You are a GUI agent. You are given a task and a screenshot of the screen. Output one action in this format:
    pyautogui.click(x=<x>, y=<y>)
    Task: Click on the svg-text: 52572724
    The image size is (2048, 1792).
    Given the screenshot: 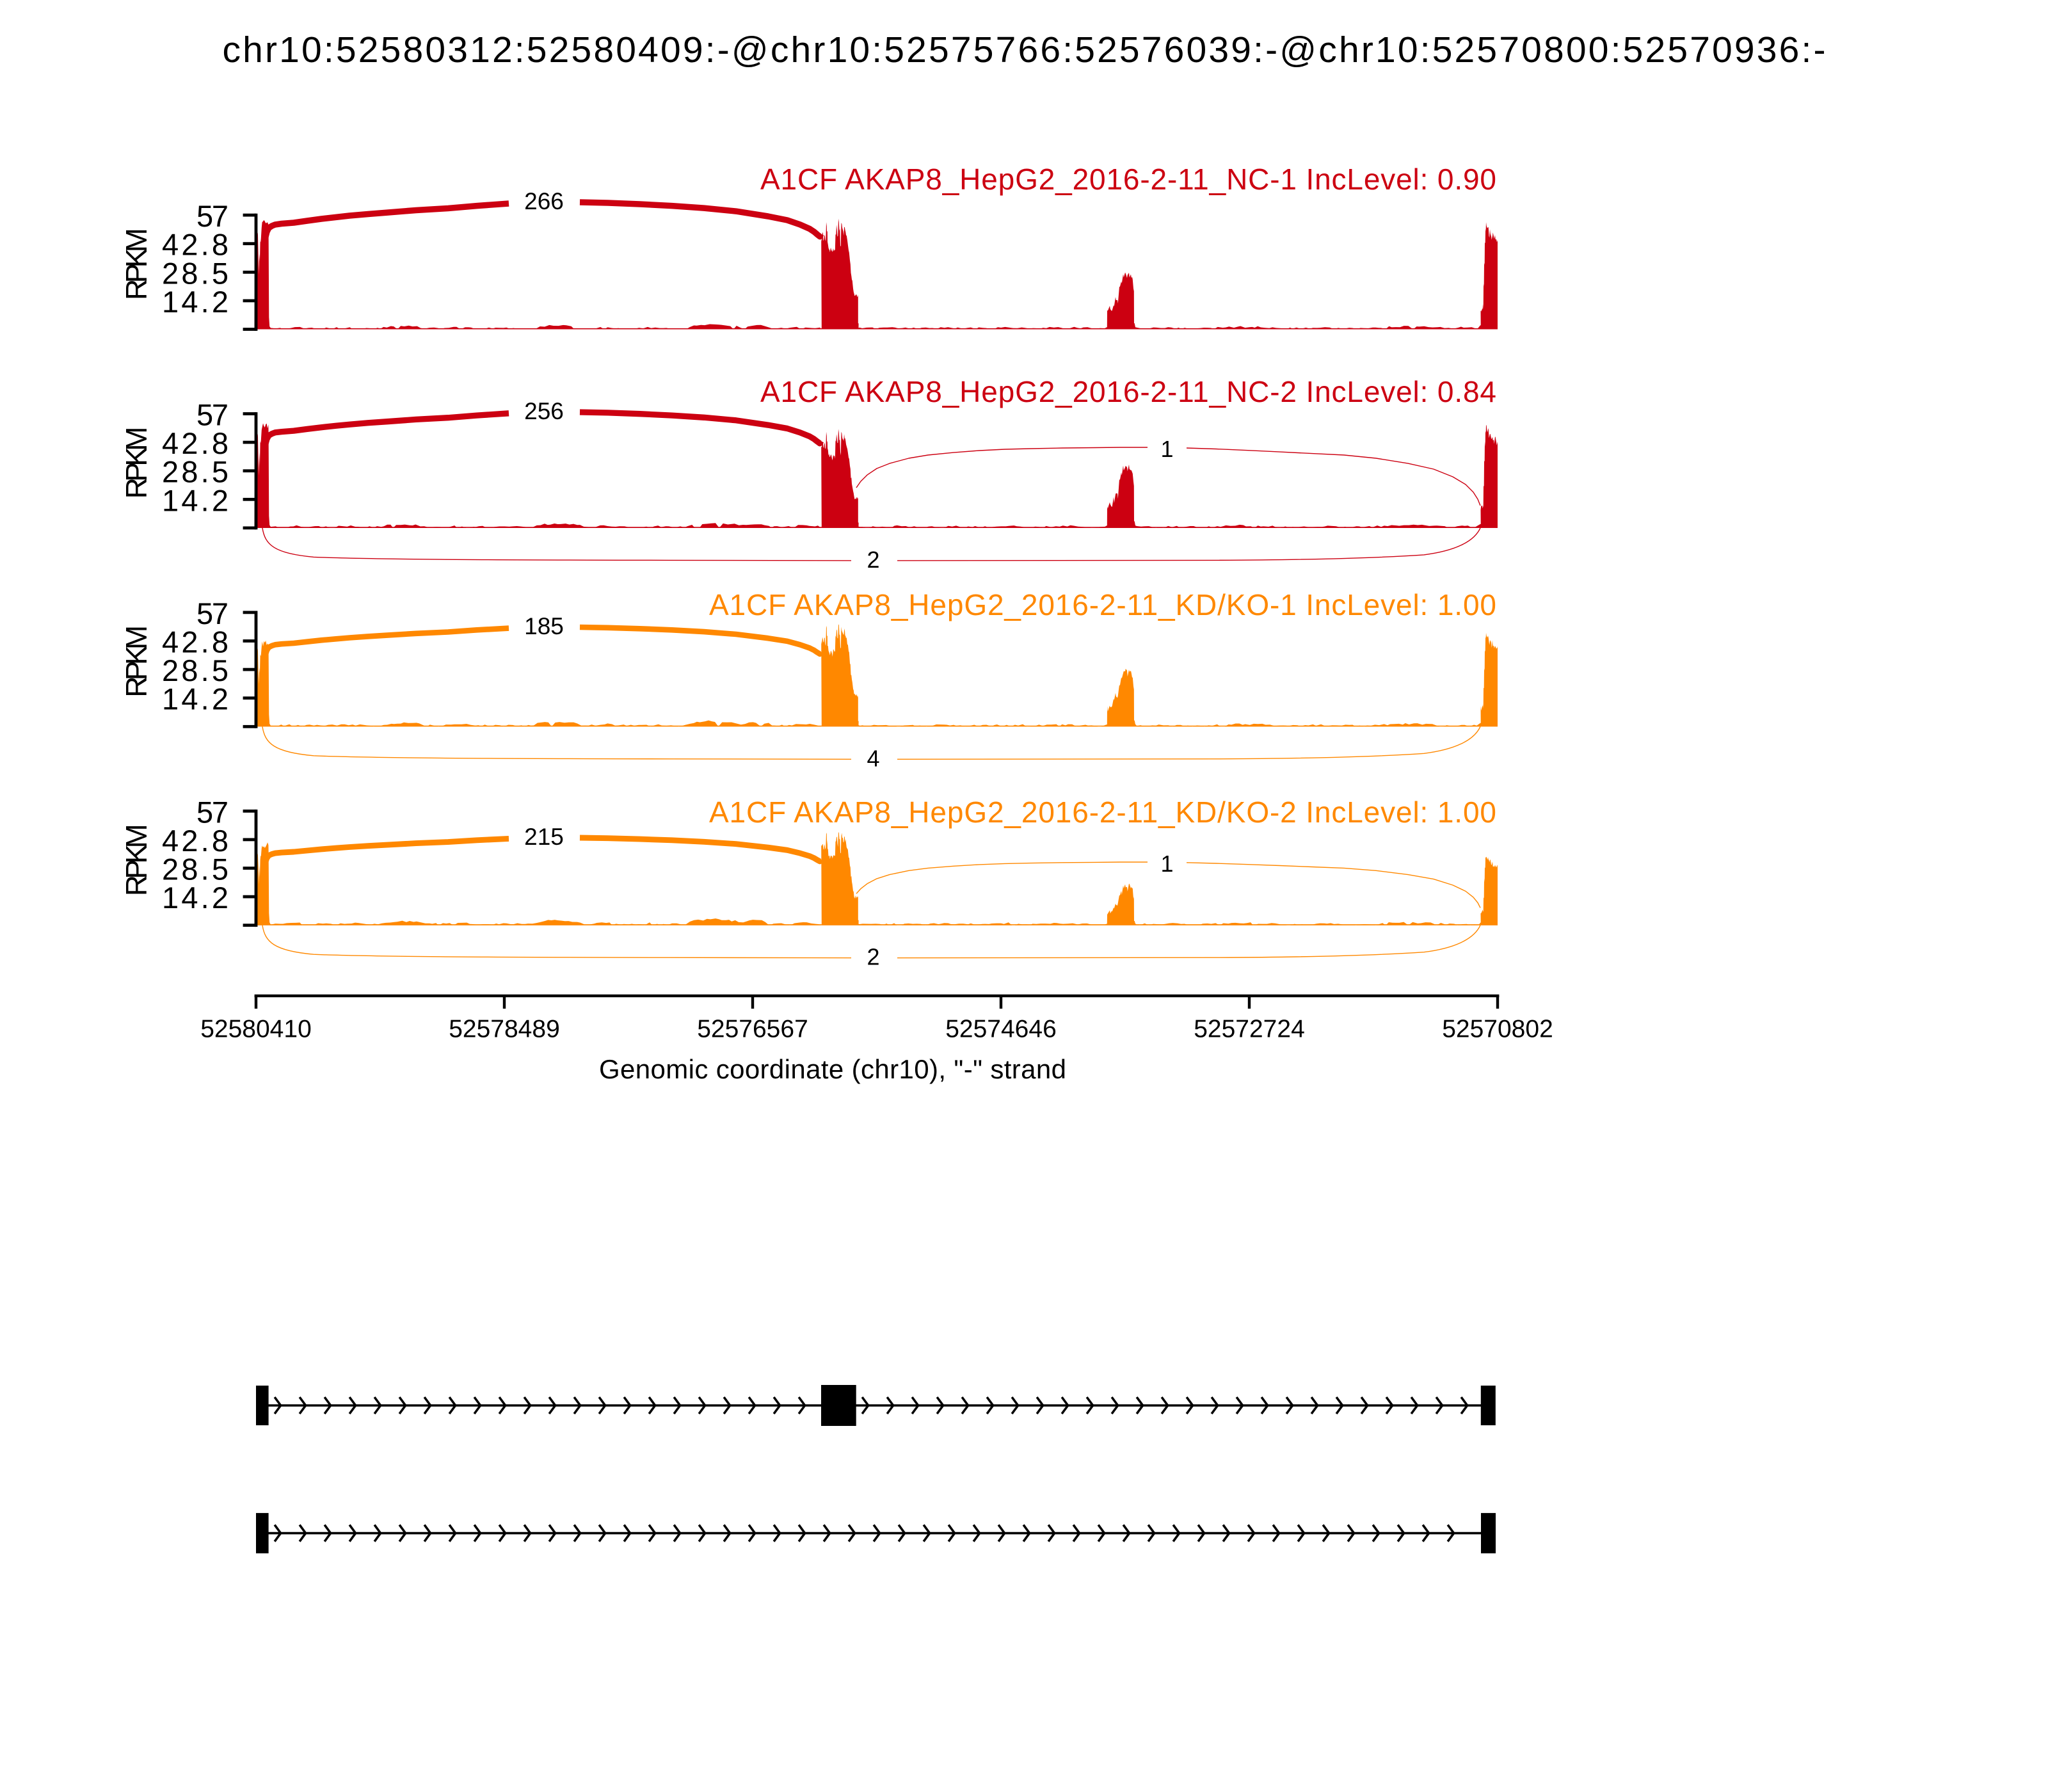 What is the action you would take?
    pyautogui.click(x=1249, y=1029)
    